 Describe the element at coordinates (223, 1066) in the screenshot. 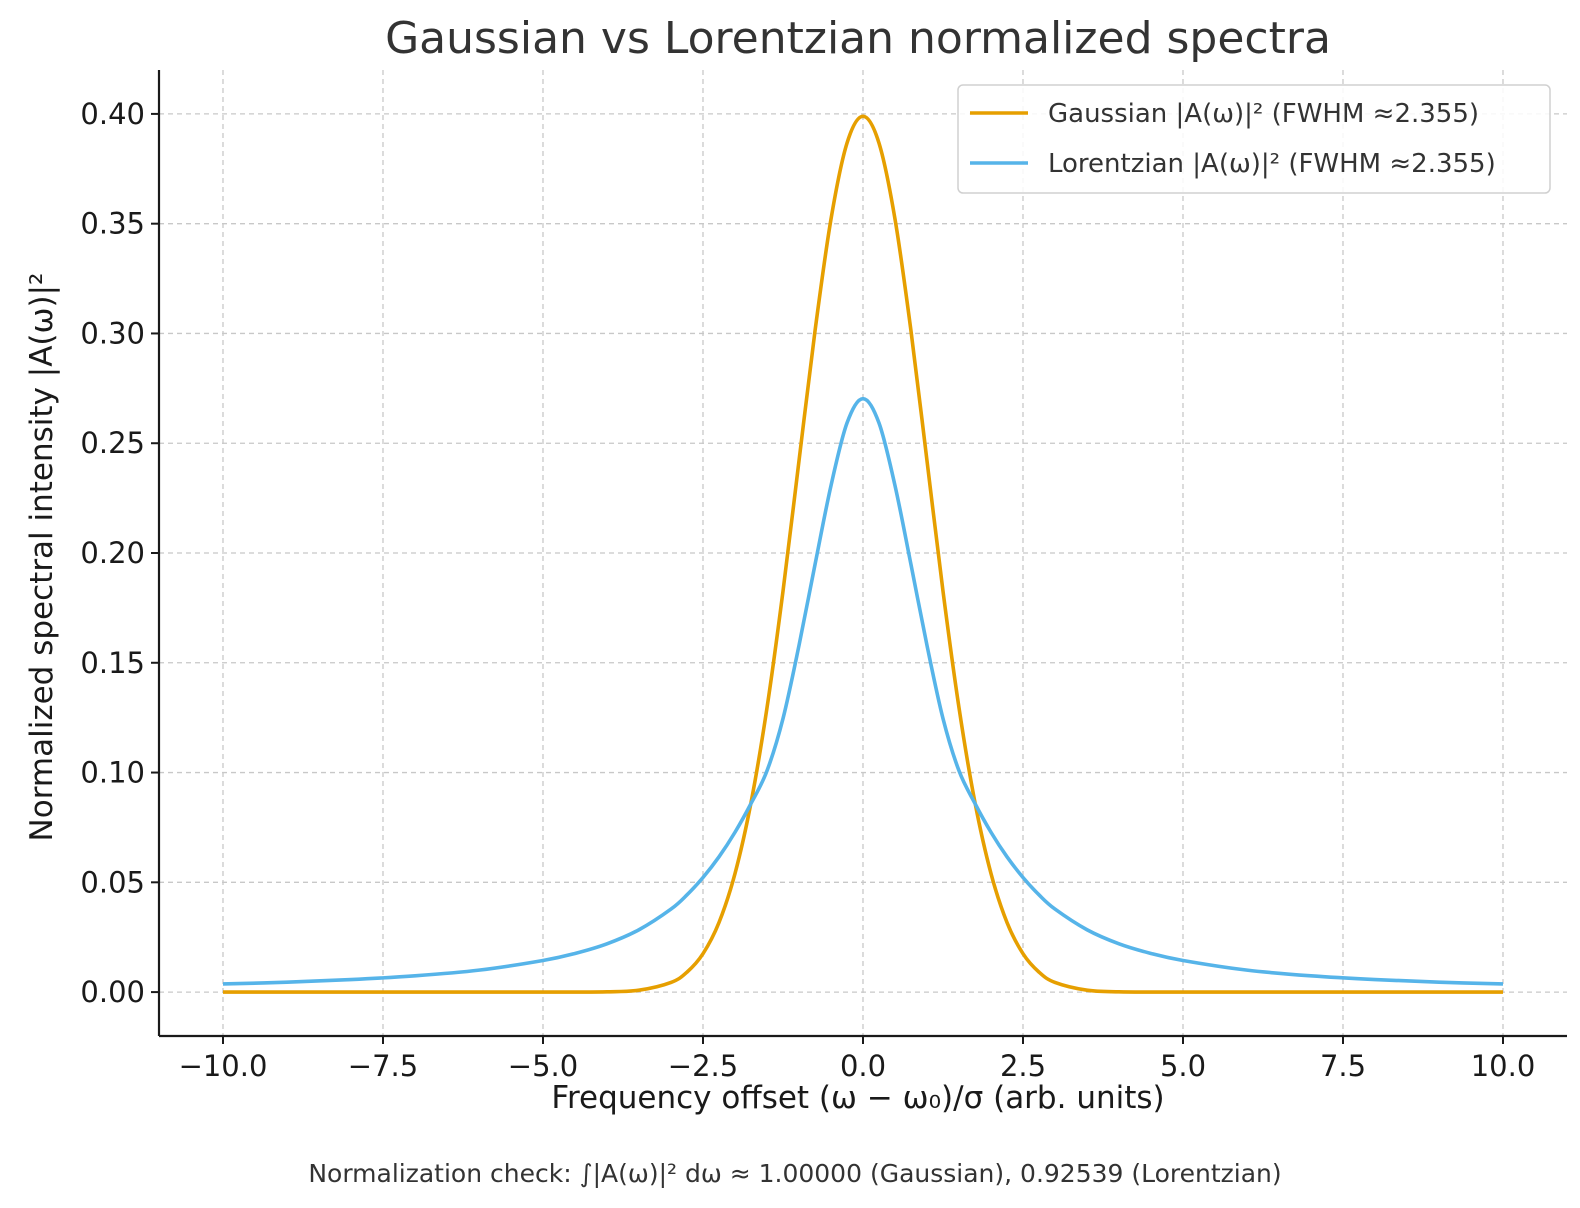

I see `x-tick-label: −10.0` at that location.